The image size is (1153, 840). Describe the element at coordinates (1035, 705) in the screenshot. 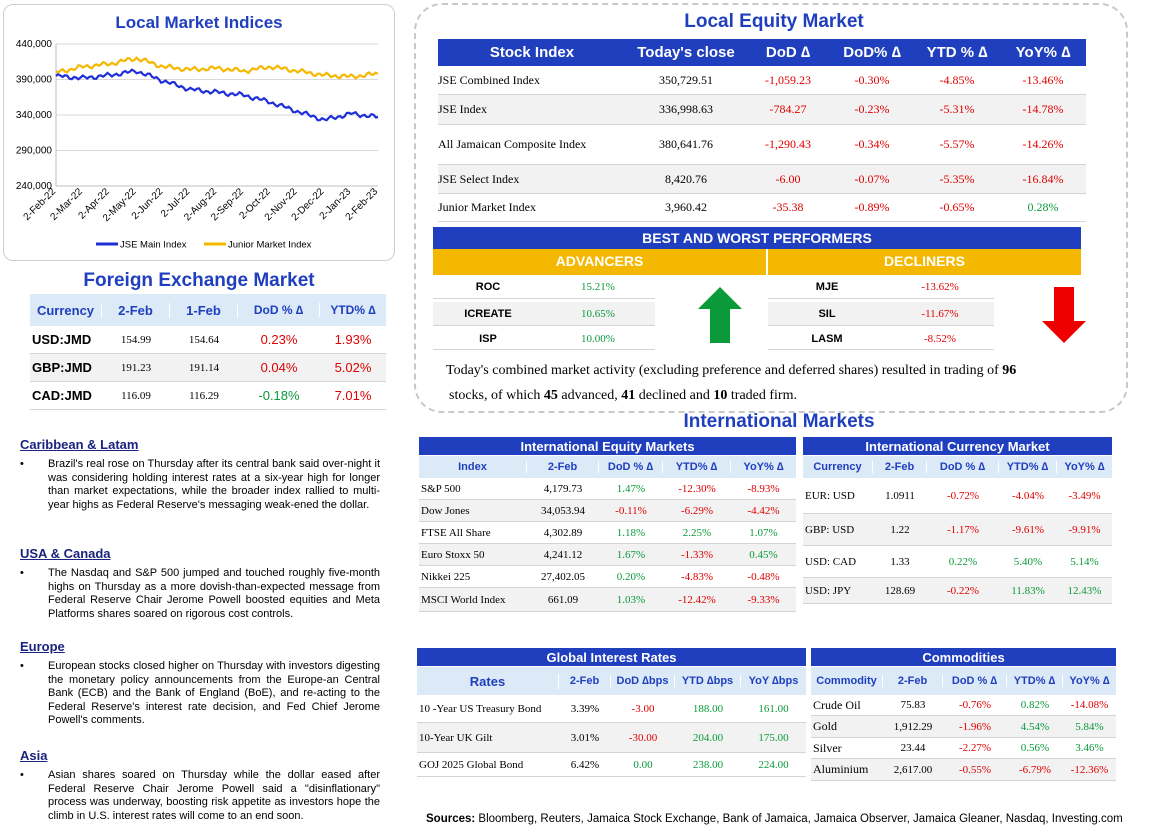

I see `commodities-cell-ytd: 0.82%` at that location.